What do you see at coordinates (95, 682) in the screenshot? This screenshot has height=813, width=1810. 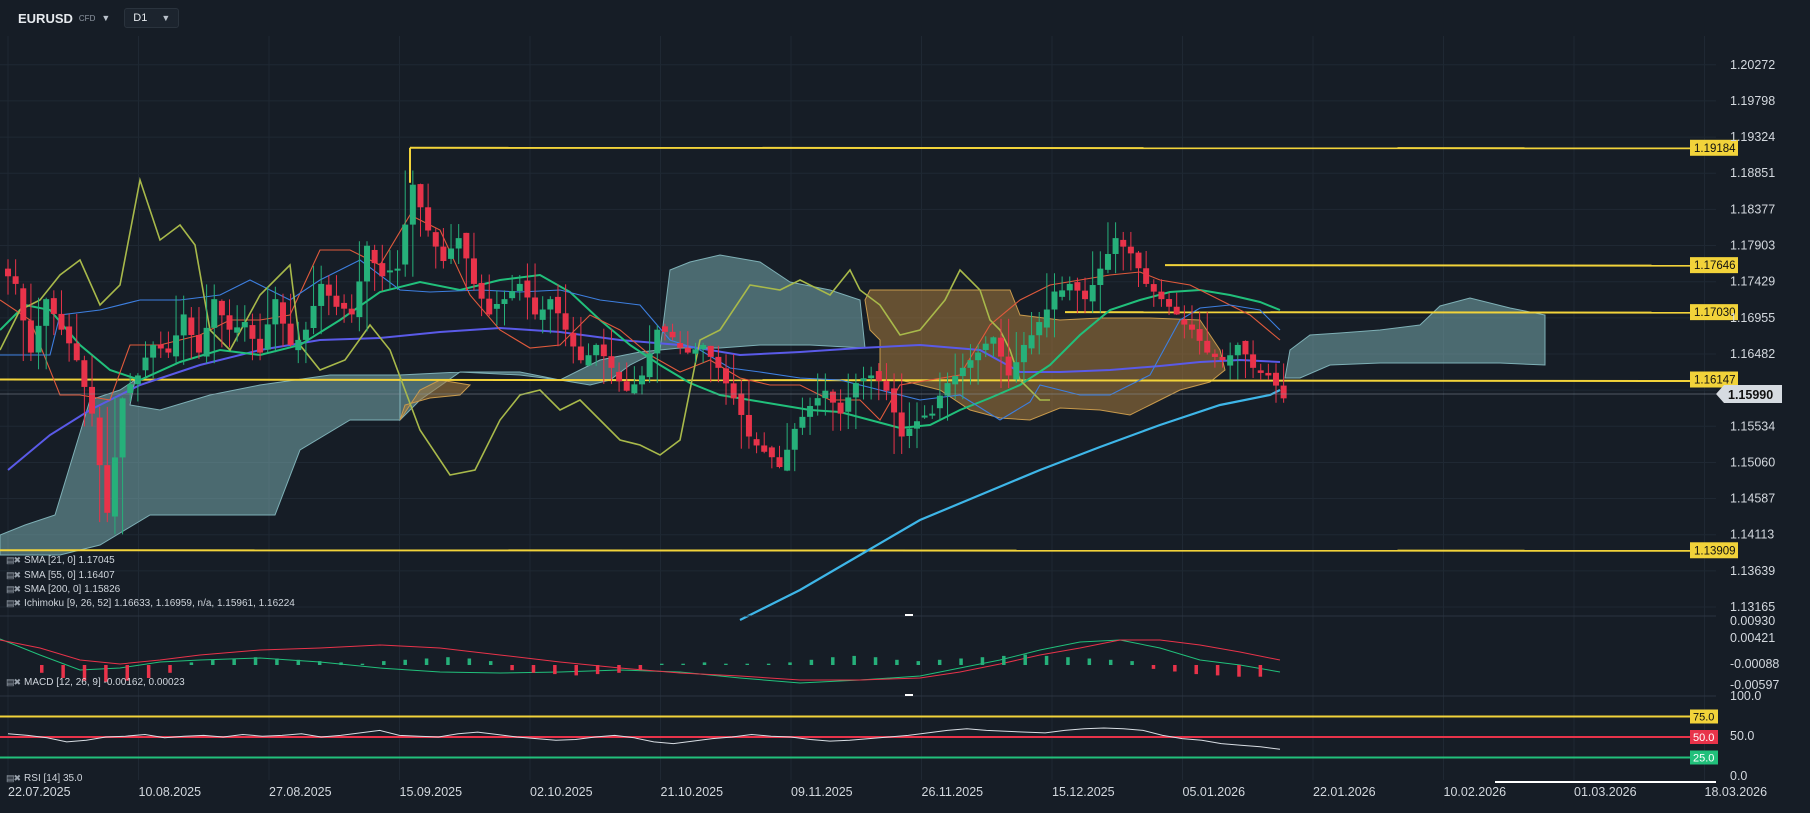 I see `macd-legend: ▤✖ MACD [12, 26, 9] -0.00162, 0.00023` at bounding box center [95, 682].